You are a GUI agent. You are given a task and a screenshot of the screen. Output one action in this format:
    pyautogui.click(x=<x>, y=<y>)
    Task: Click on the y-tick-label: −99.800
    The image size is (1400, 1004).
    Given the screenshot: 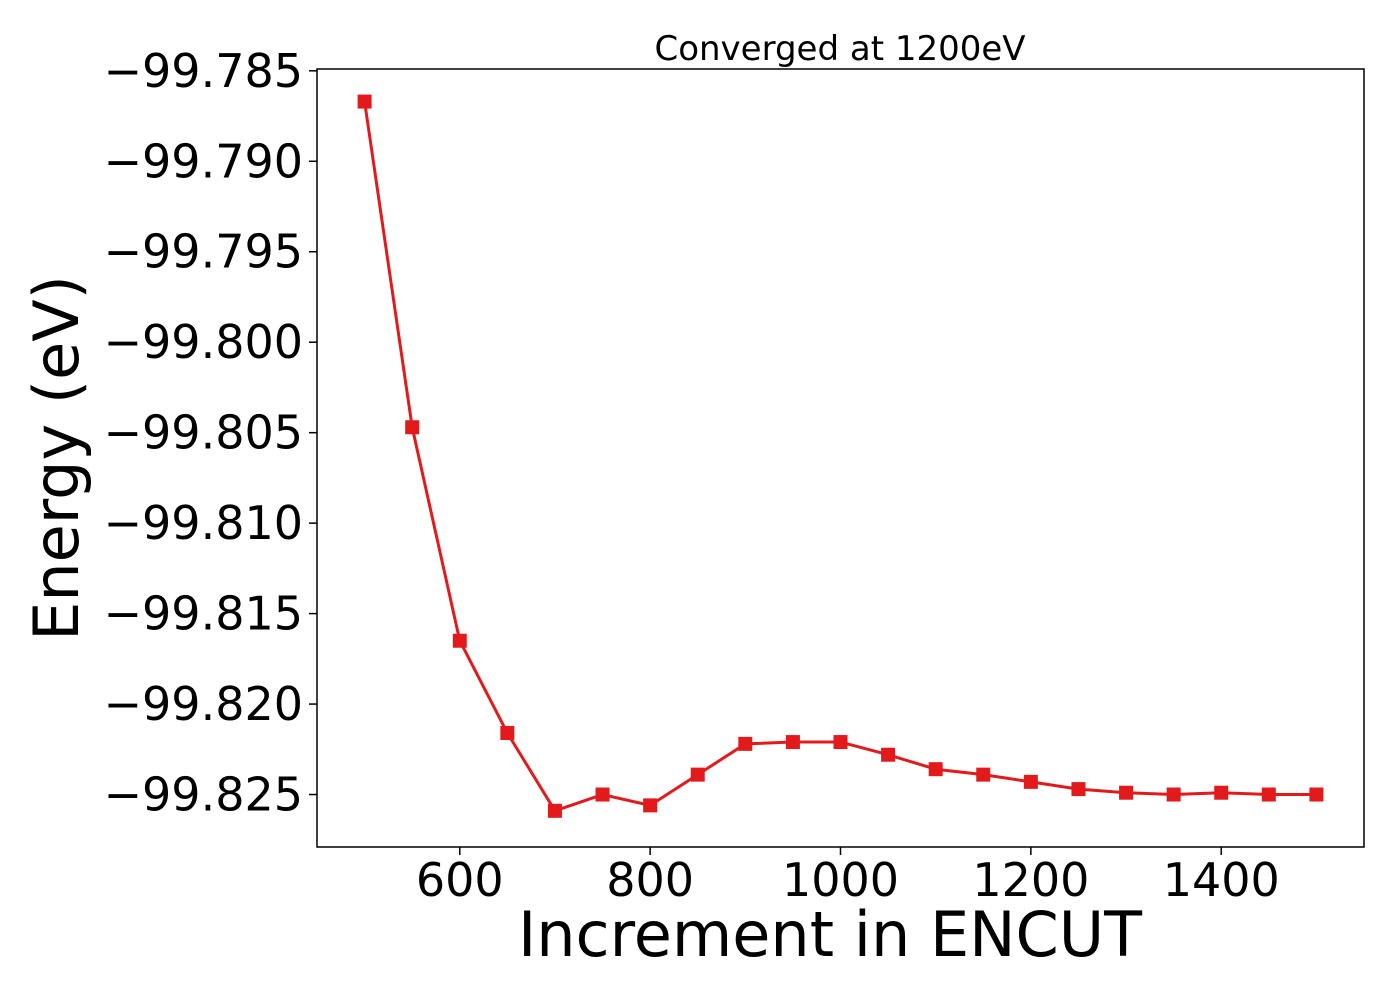 What is the action you would take?
    pyautogui.click(x=204, y=342)
    